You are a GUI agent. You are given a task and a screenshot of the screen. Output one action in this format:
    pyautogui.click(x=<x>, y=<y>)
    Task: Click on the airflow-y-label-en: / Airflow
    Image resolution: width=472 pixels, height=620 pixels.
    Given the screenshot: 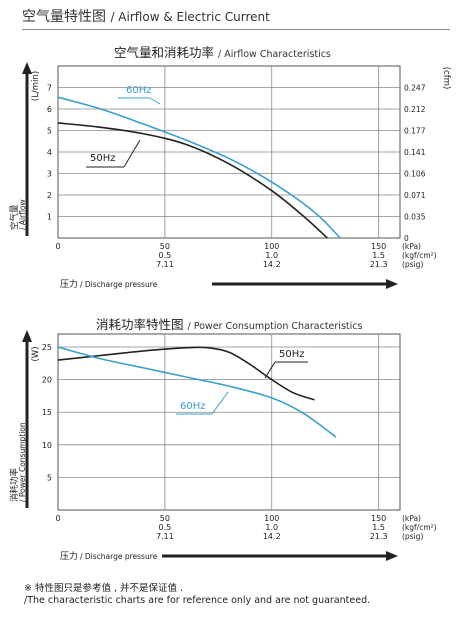 What is the action you would take?
    pyautogui.click(x=22, y=214)
    